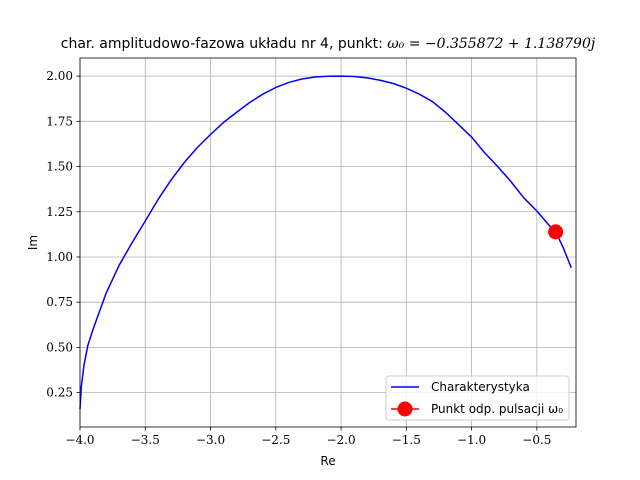  Describe the element at coordinates (406, 440) in the screenshot. I see `x-tick-label: −1.5` at that location.